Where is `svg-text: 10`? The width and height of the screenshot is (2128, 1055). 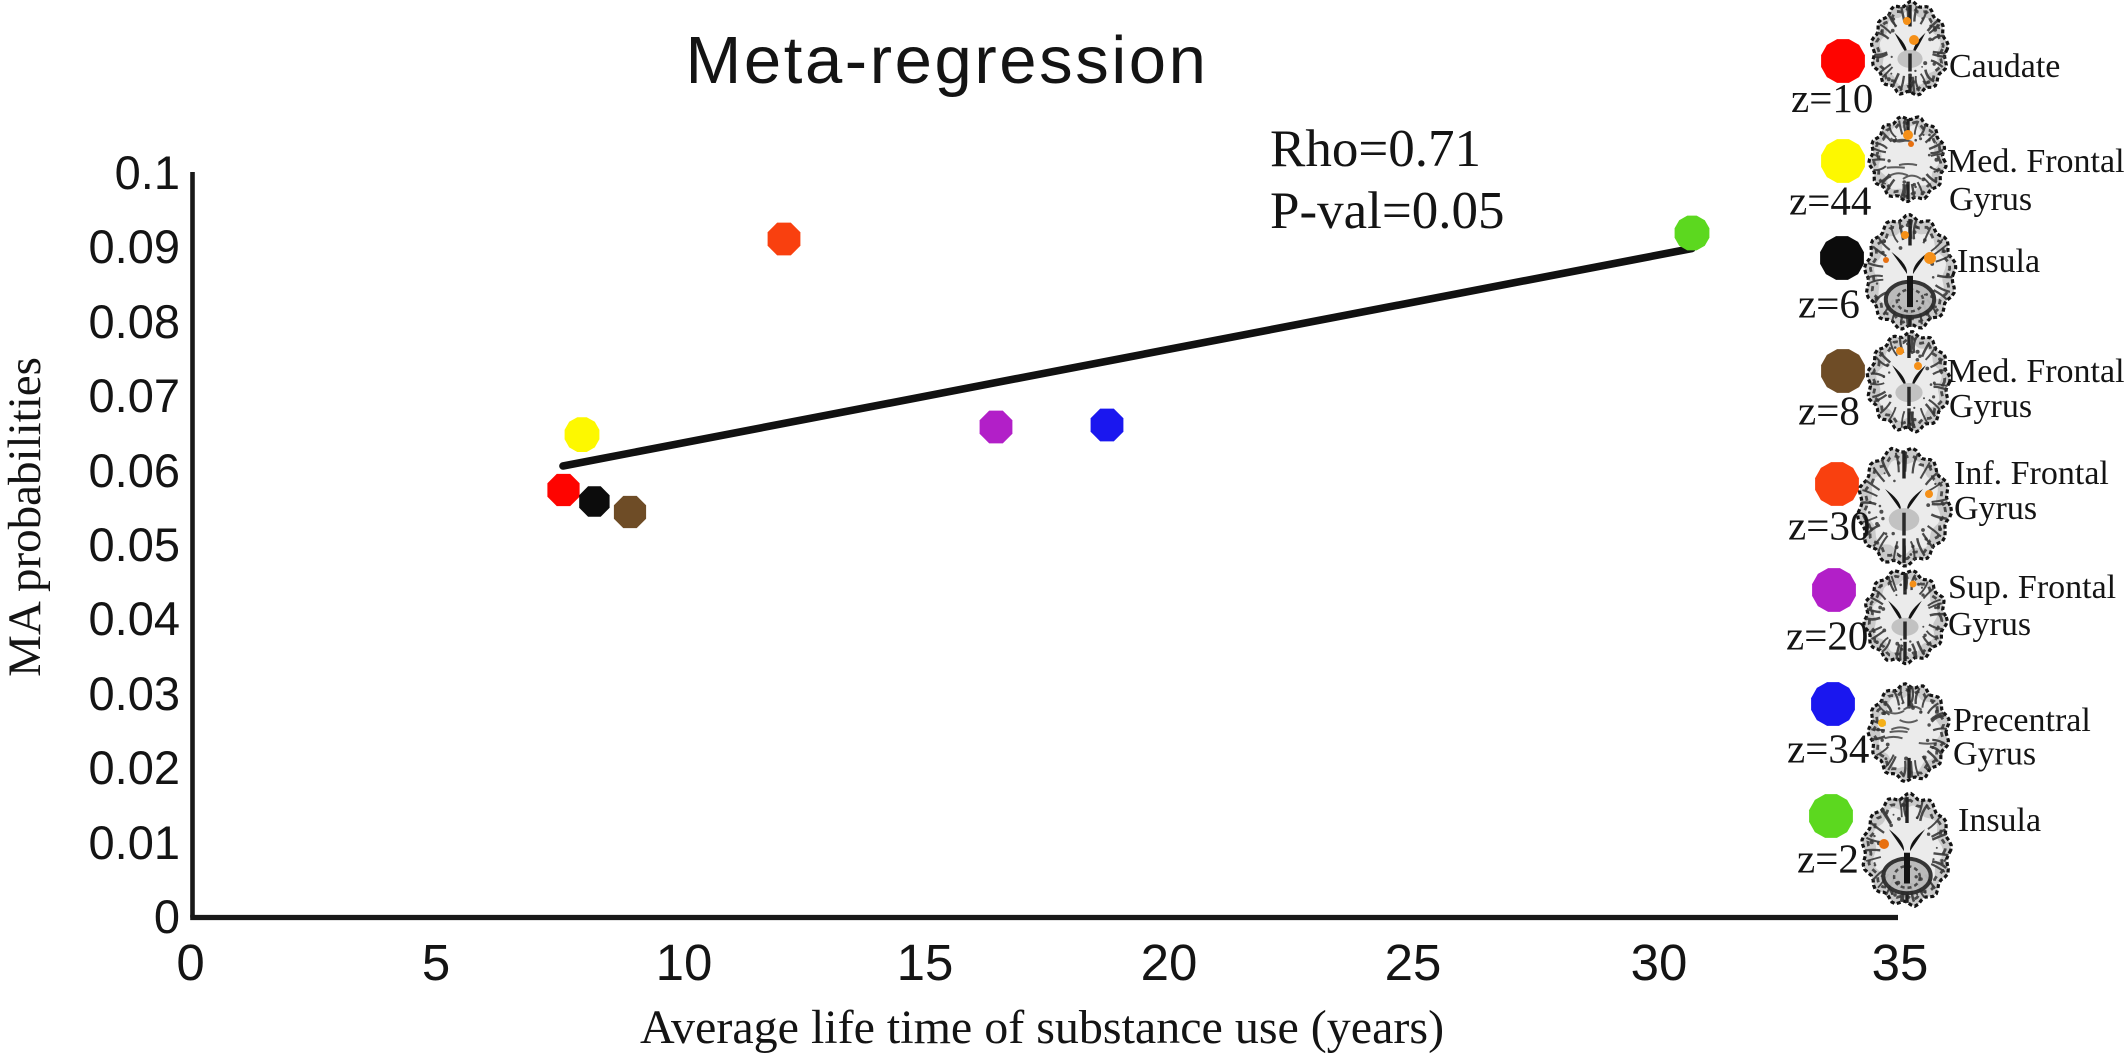
svg-text: 10 is located at coordinates (684, 962).